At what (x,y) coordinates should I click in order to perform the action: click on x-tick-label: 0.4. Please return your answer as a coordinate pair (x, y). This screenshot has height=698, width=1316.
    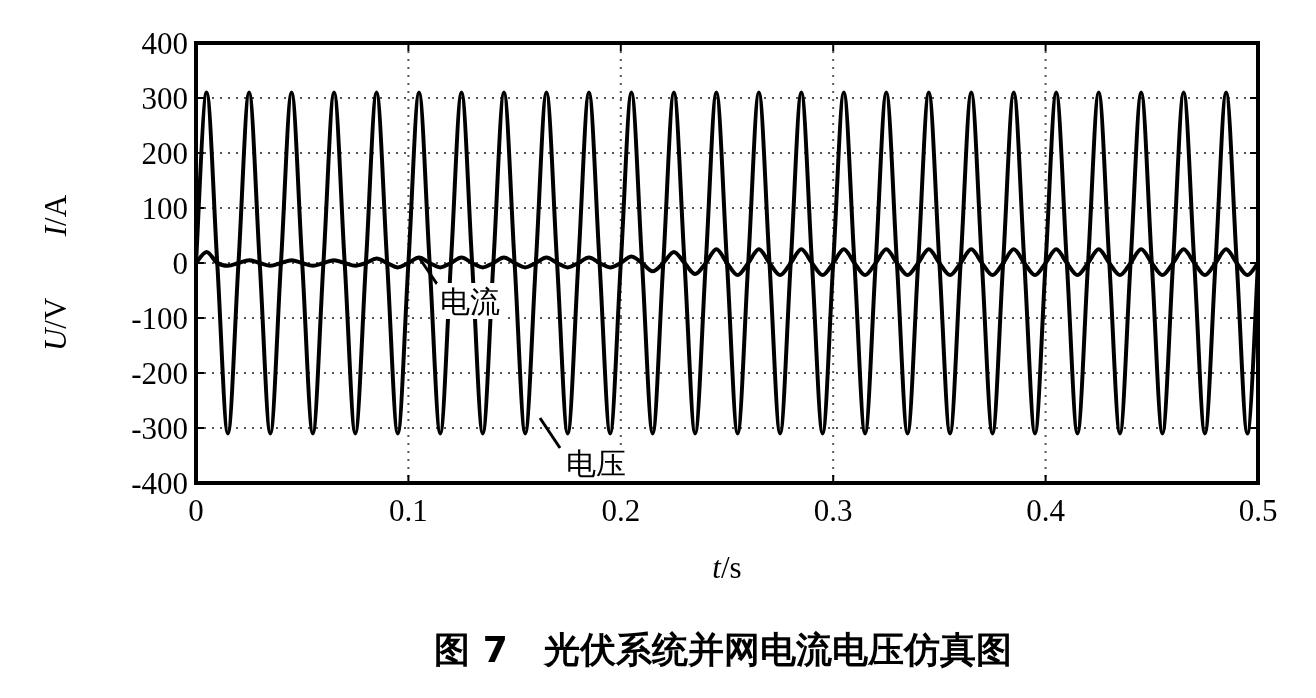
    Looking at the image, I should click on (1046, 510).